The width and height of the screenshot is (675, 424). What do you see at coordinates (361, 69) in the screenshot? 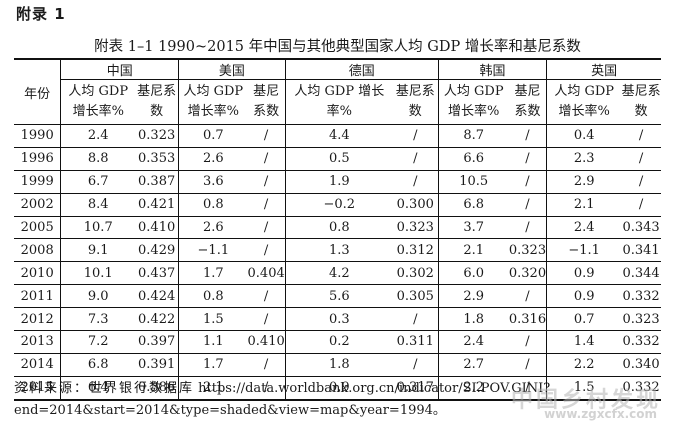
I see `country-header-germany: 德国` at bounding box center [361, 69].